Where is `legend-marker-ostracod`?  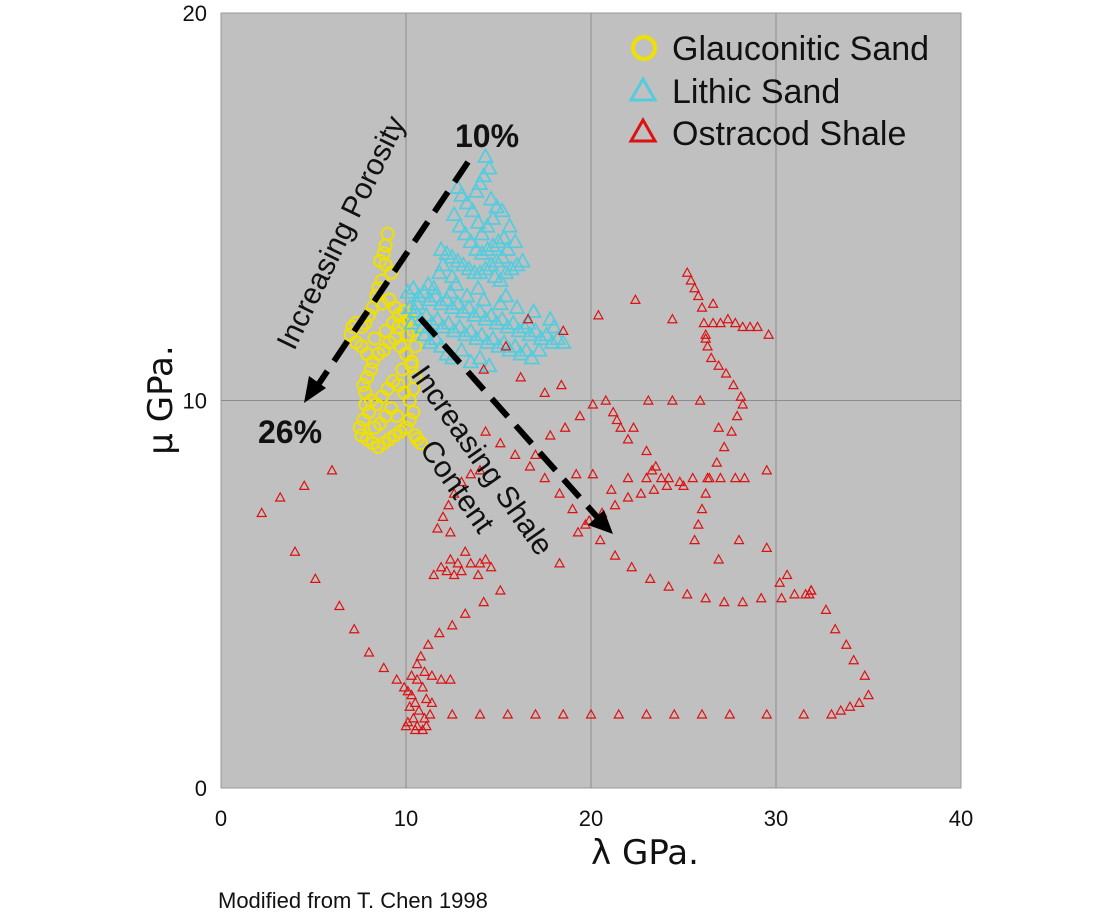 legend-marker-ostracod is located at coordinates (643, 129).